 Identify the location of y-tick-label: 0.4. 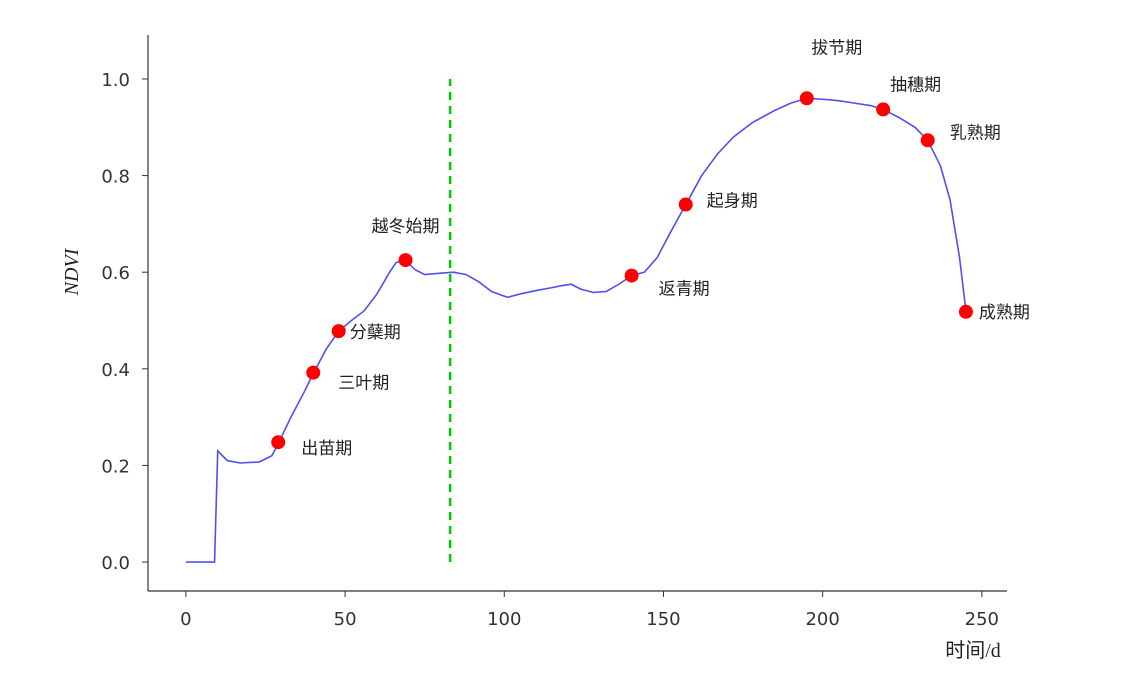
(115, 370).